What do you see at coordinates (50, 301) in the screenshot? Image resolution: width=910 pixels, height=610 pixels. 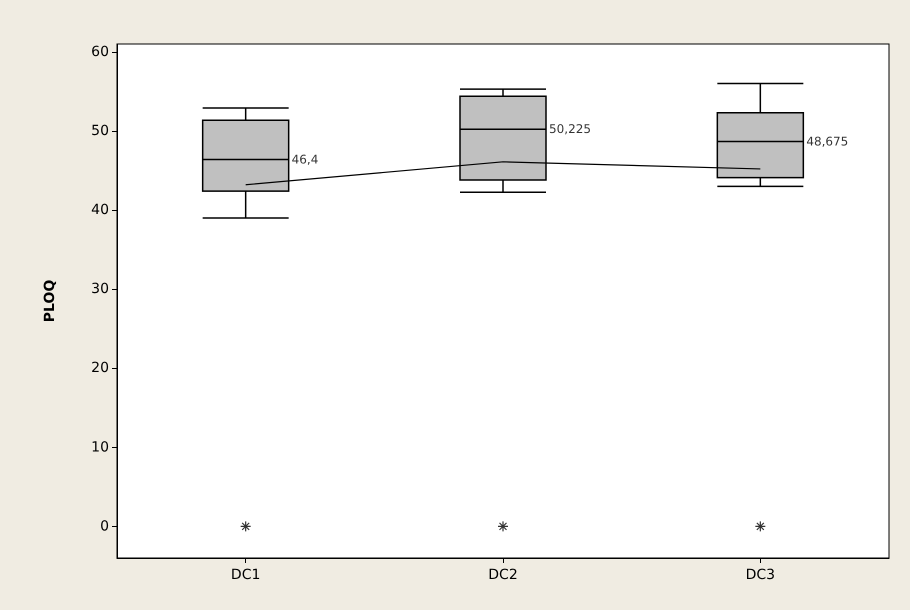 I see `y-axis-title: PLOQ` at bounding box center [50, 301].